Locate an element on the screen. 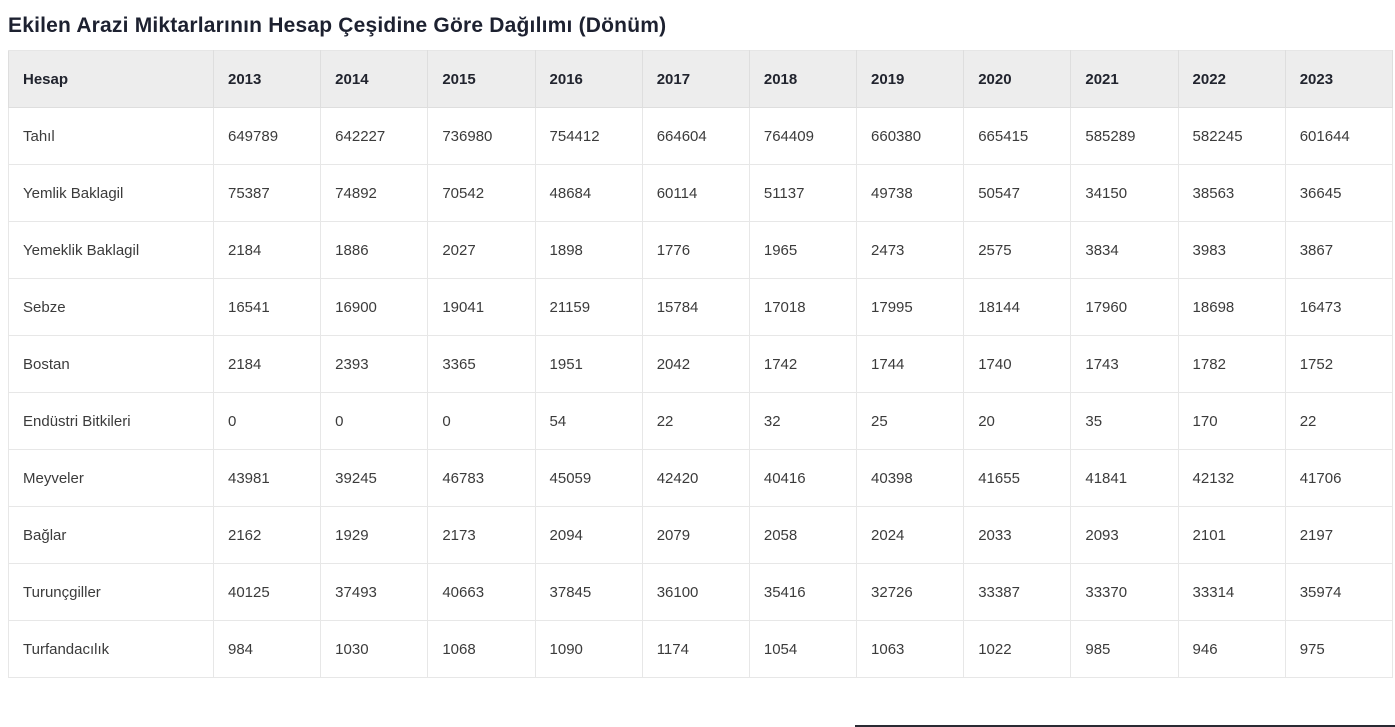 This screenshot has width=1395, height=727. data-cell: 649789 is located at coordinates (267, 136).